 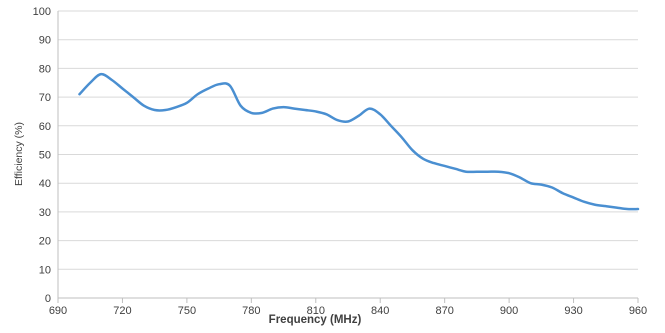 What do you see at coordinates (45, 156) in the screenshot?
I see `y-tick-label: 50` at bounding box center [45, 156].